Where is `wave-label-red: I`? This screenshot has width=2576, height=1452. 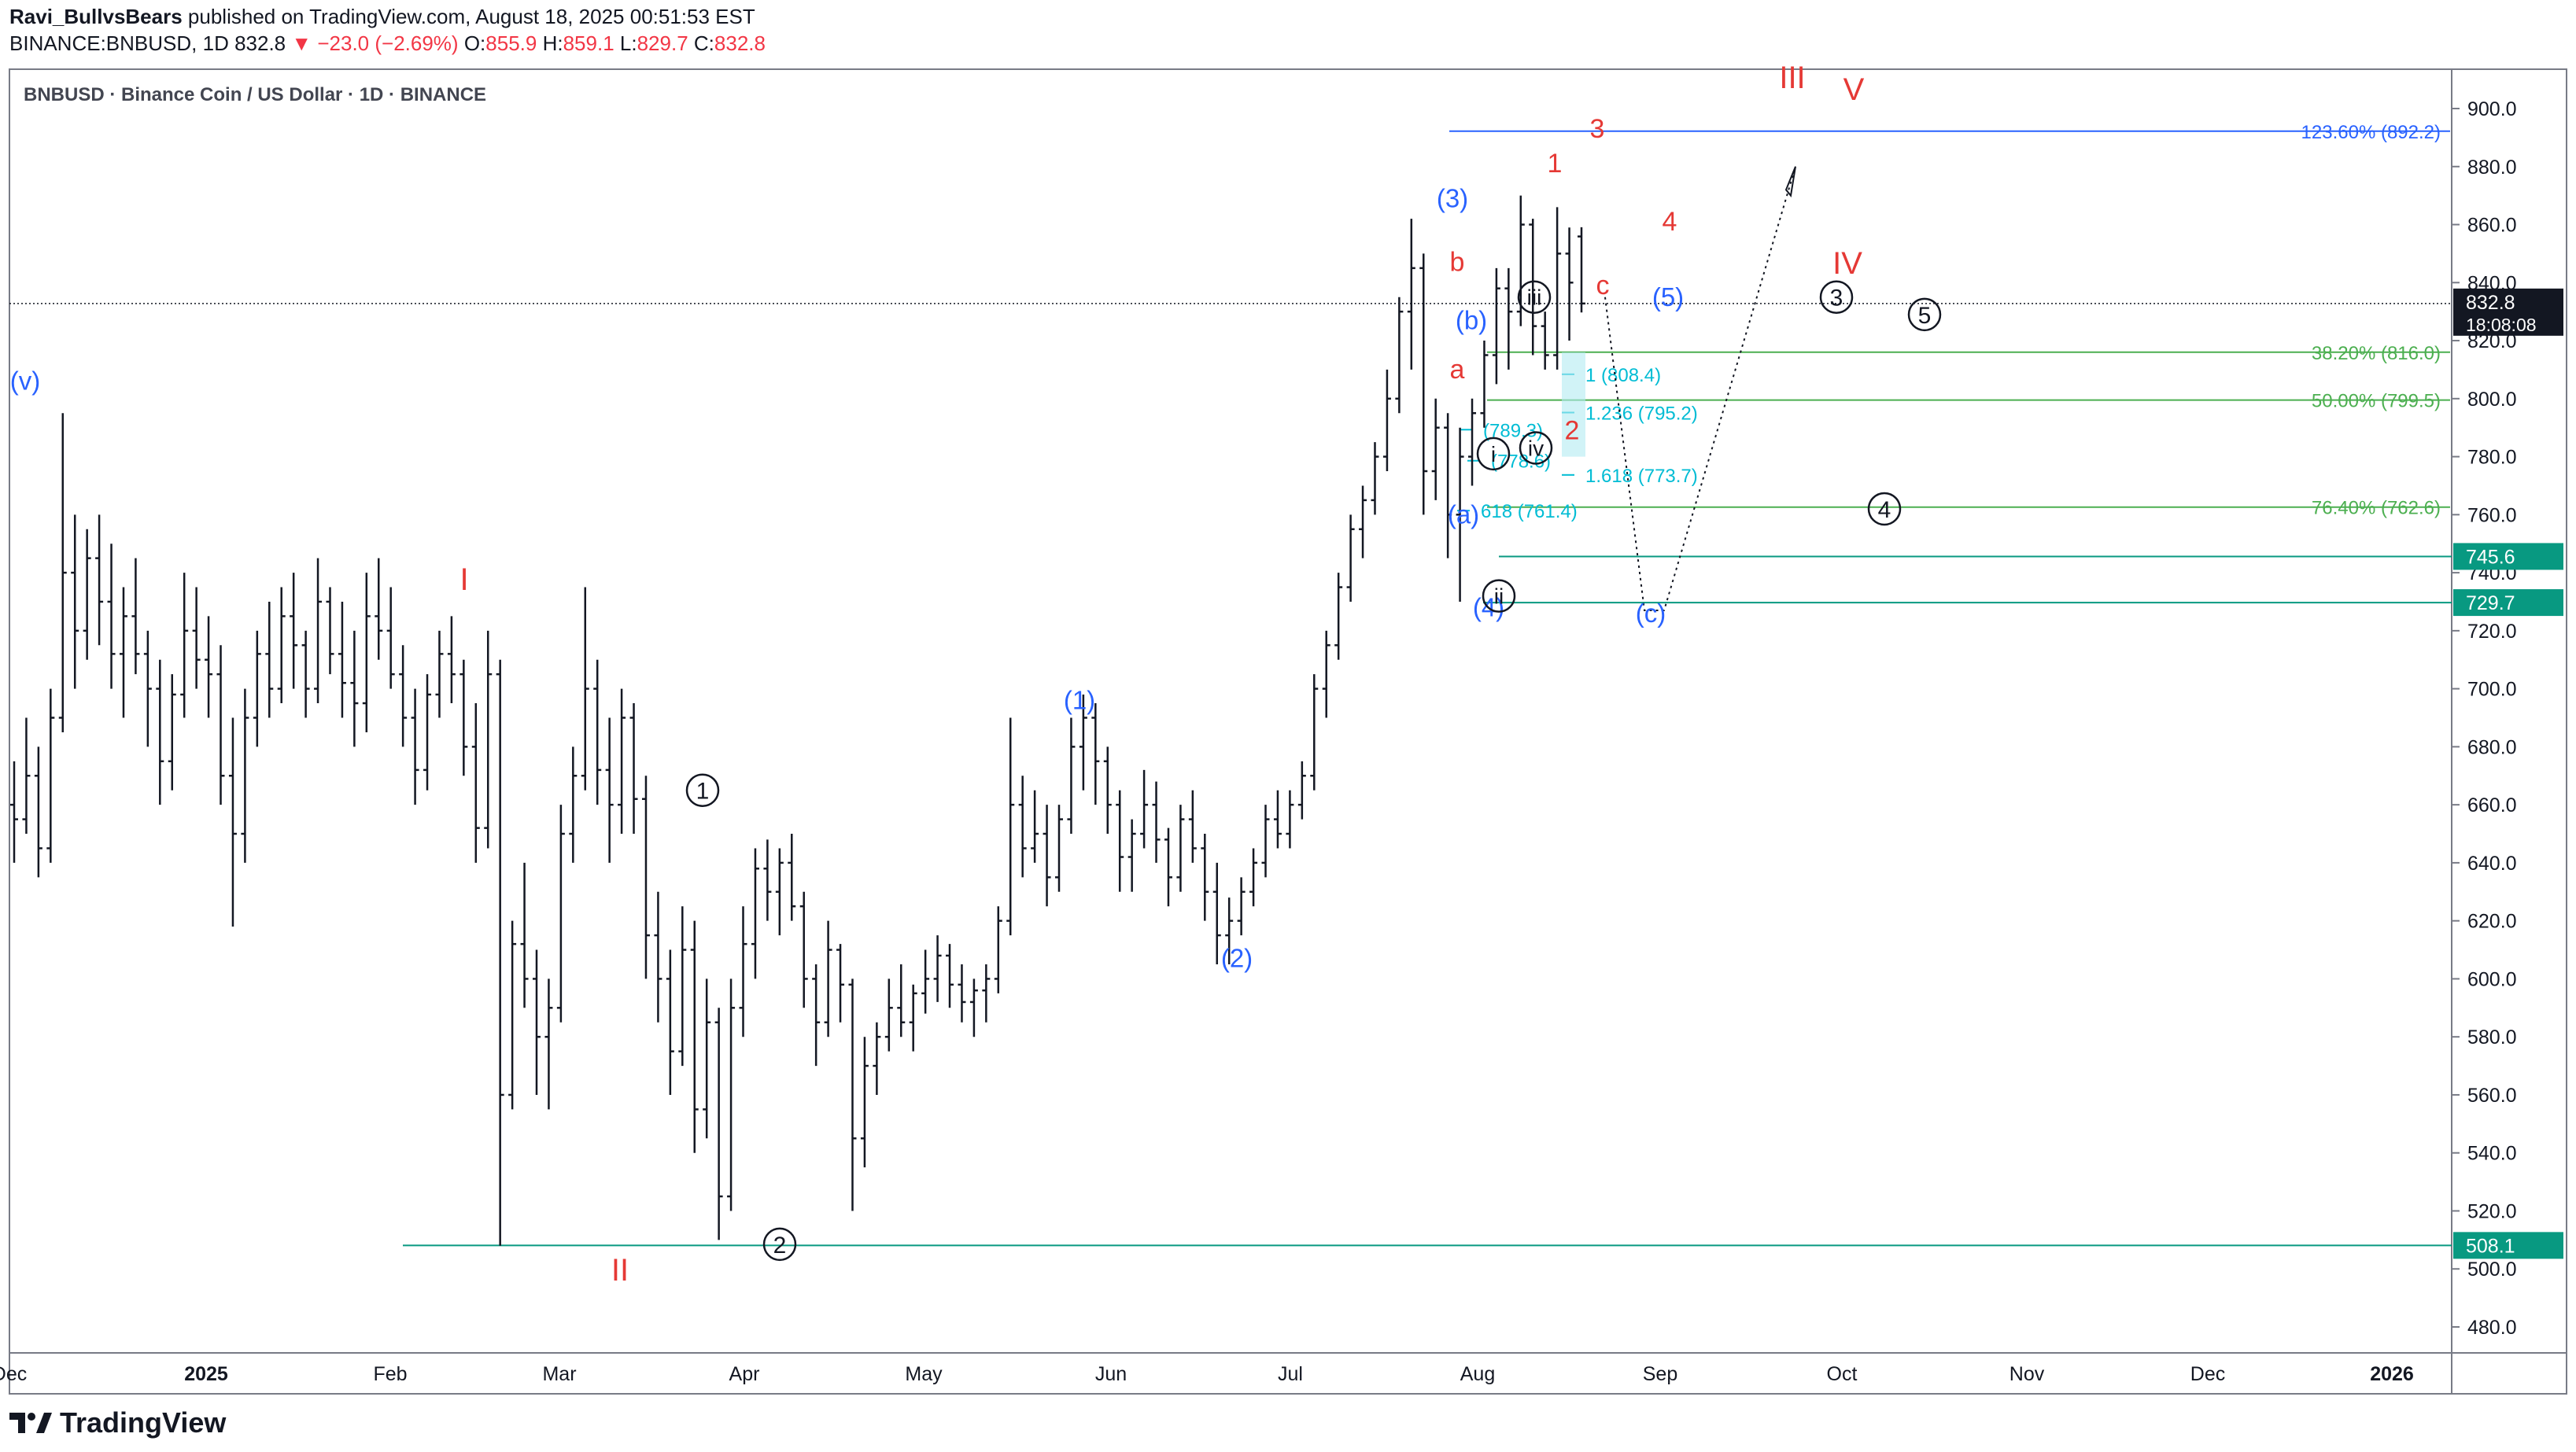
wave-label-red: I is located at coordinates (464, 579).